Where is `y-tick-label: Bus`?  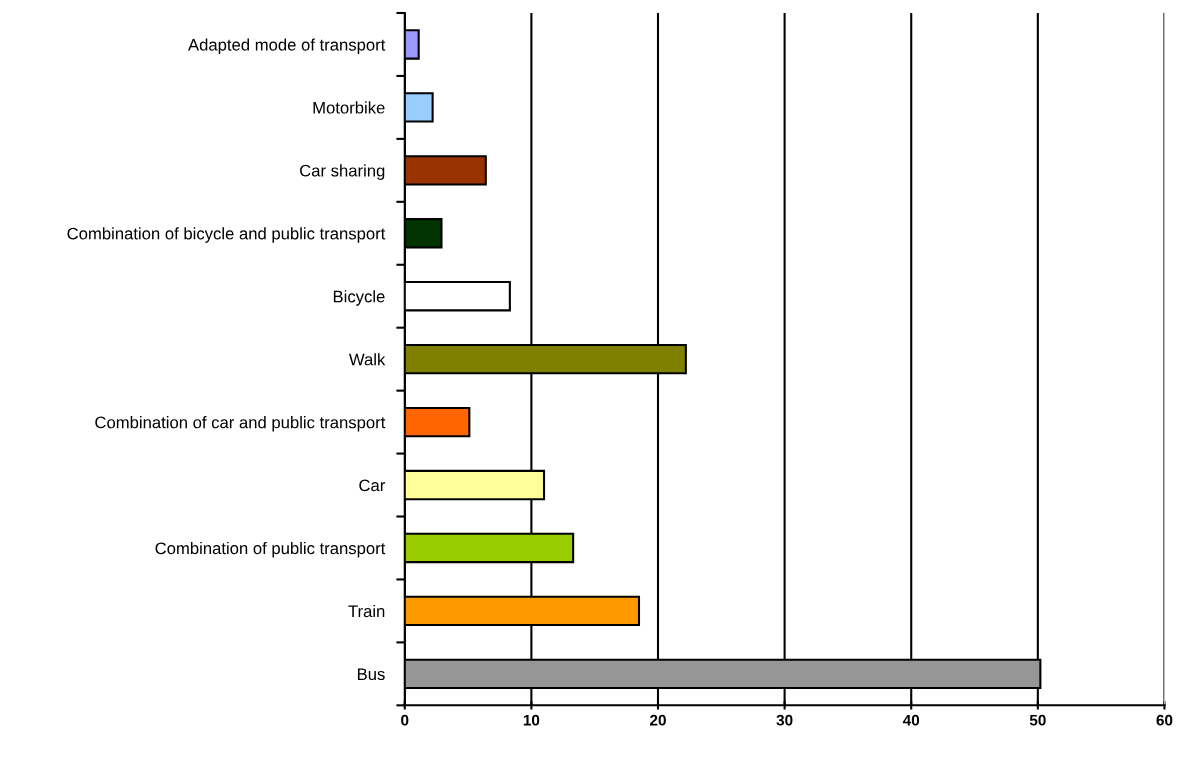 y-tick-label: Bus is located at coordinates (371, 674).